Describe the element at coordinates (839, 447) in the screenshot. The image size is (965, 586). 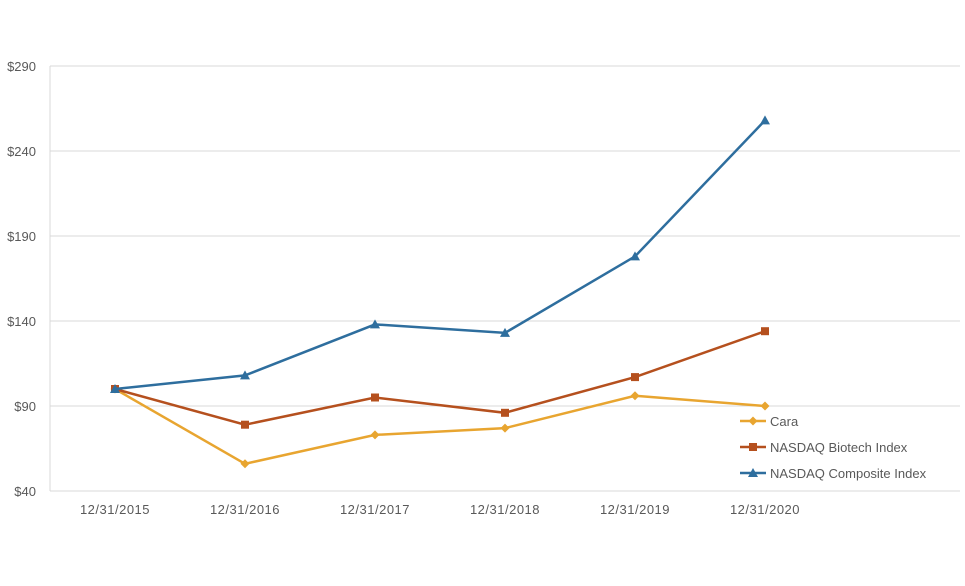
I see `legend-label: NASDAQ Biotech Index` at that location.